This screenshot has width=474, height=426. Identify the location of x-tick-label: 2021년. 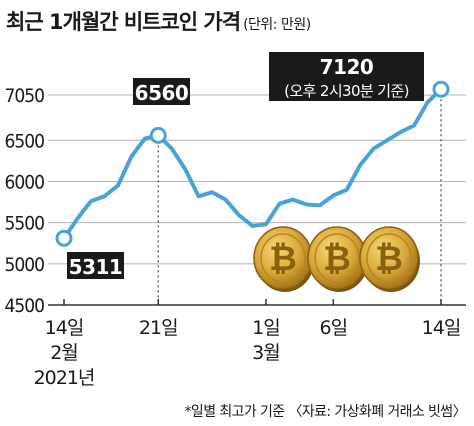
(64, 378).